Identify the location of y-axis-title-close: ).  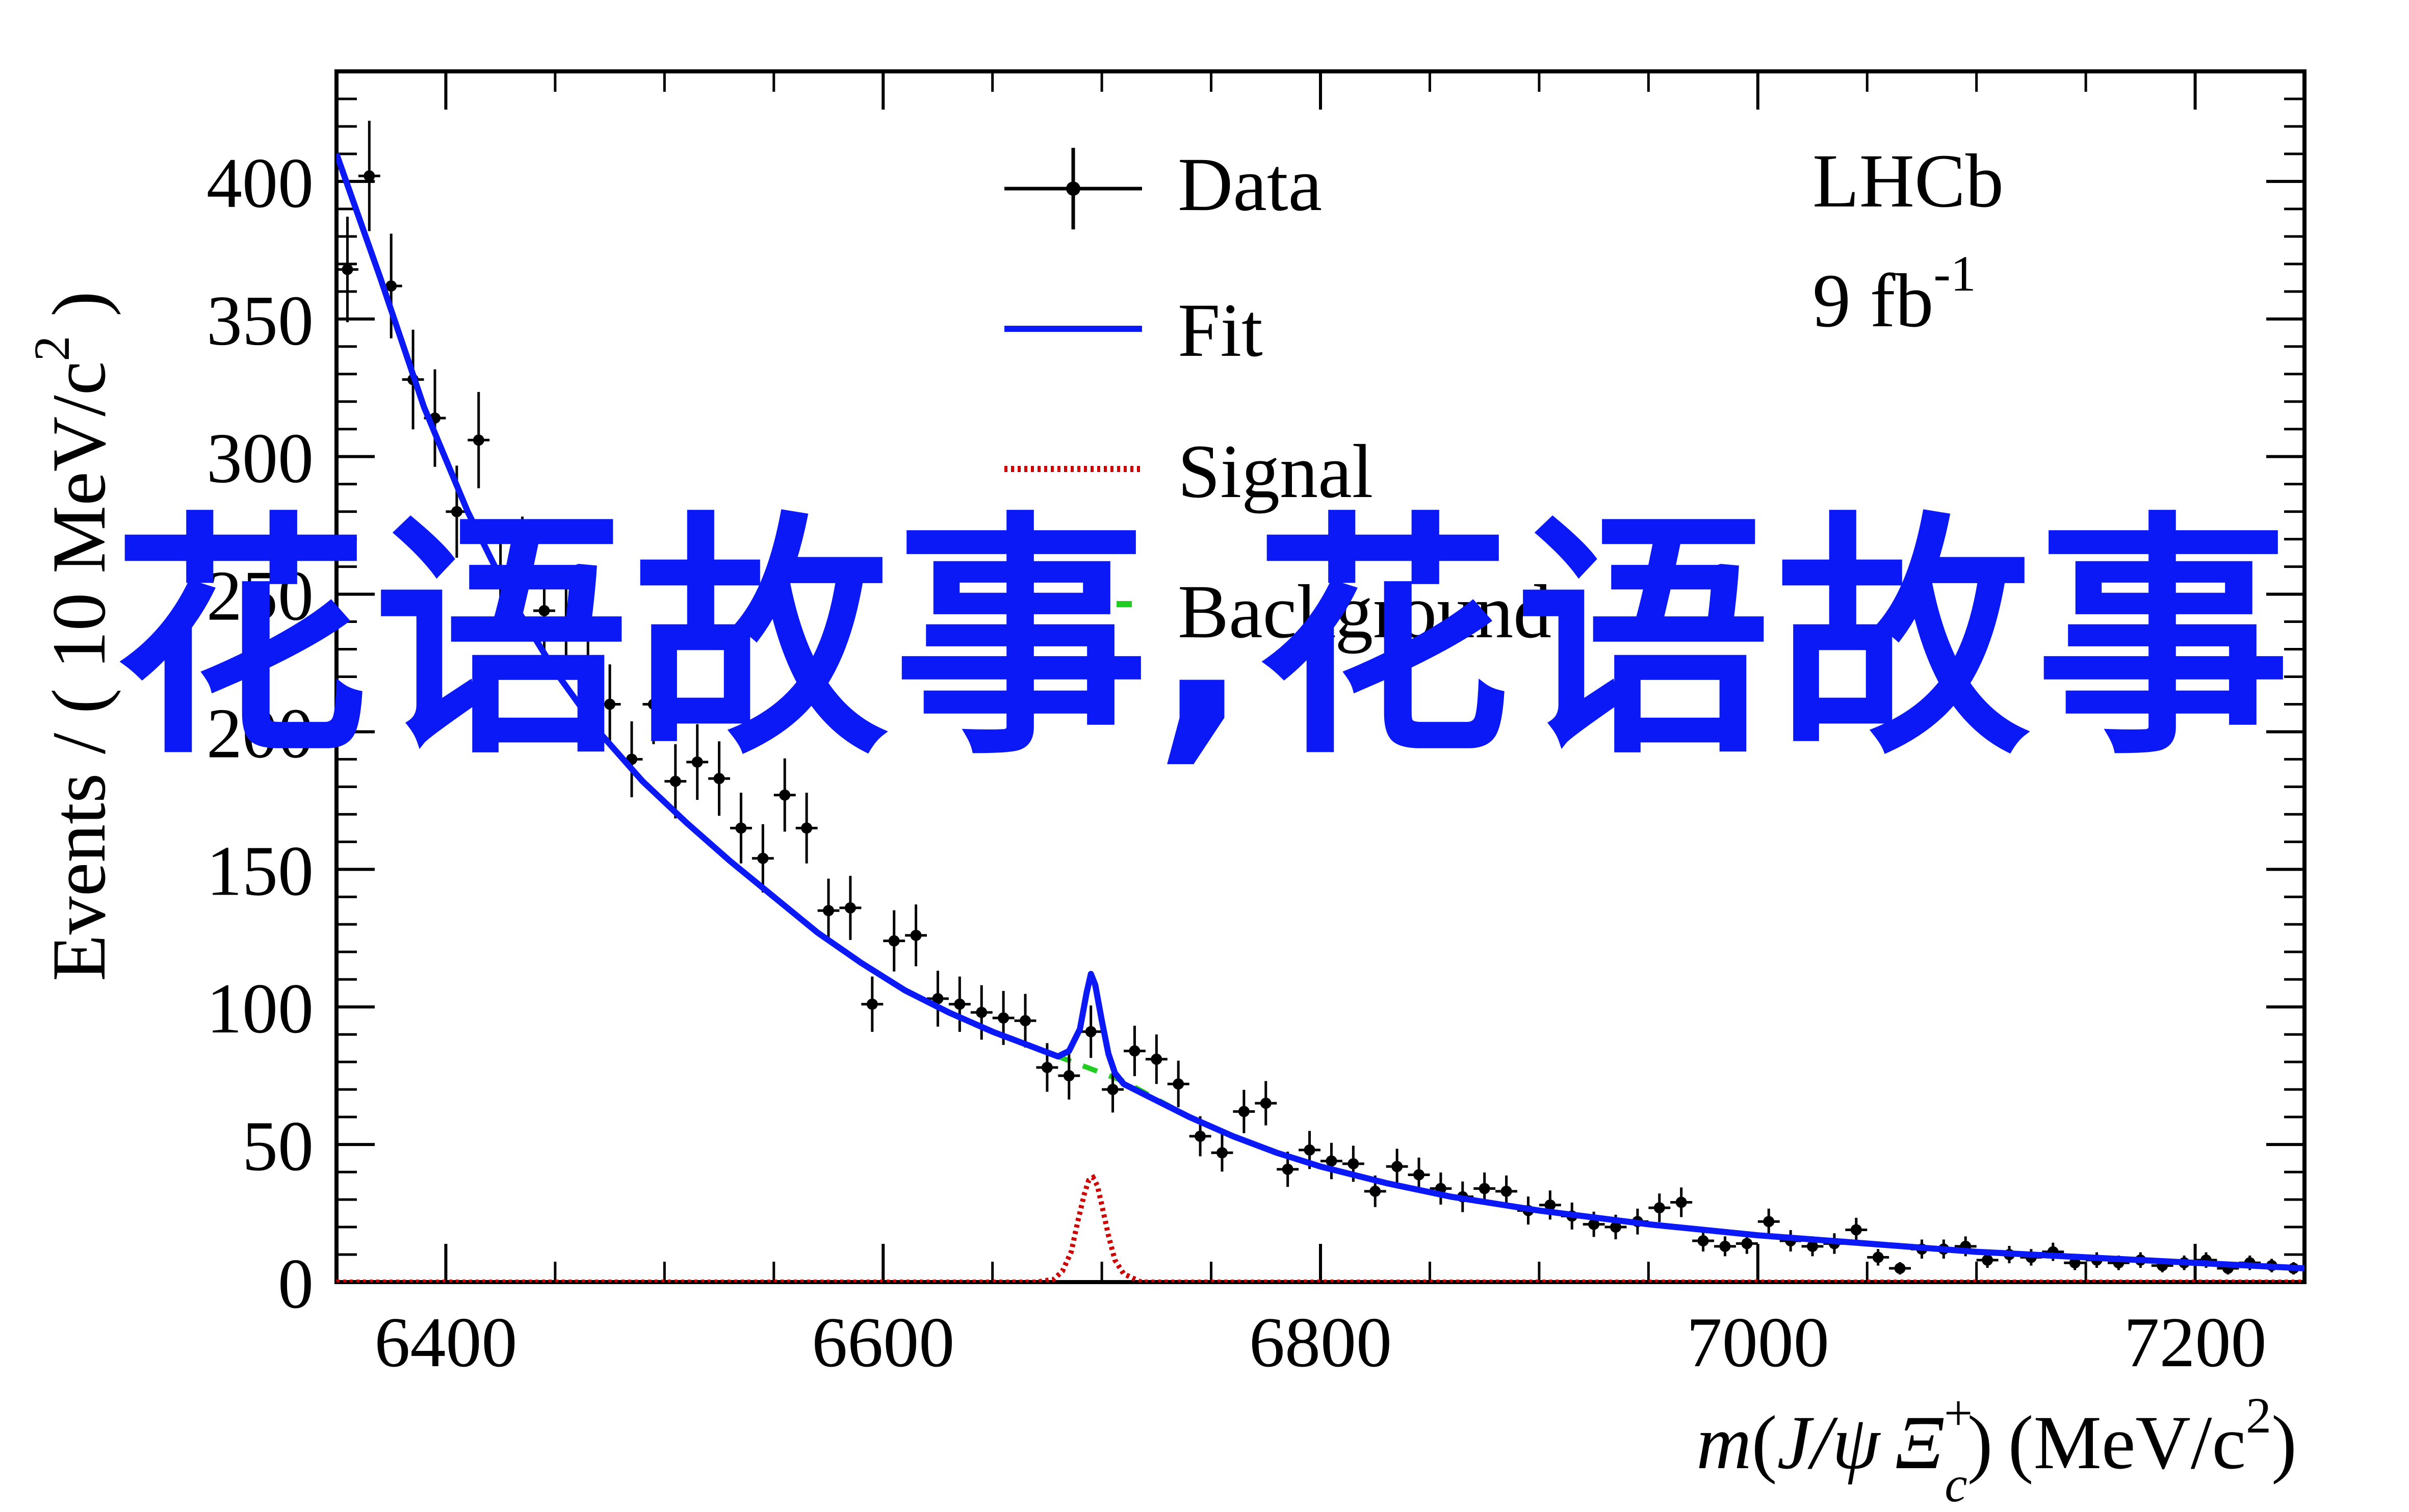
(79, 313).